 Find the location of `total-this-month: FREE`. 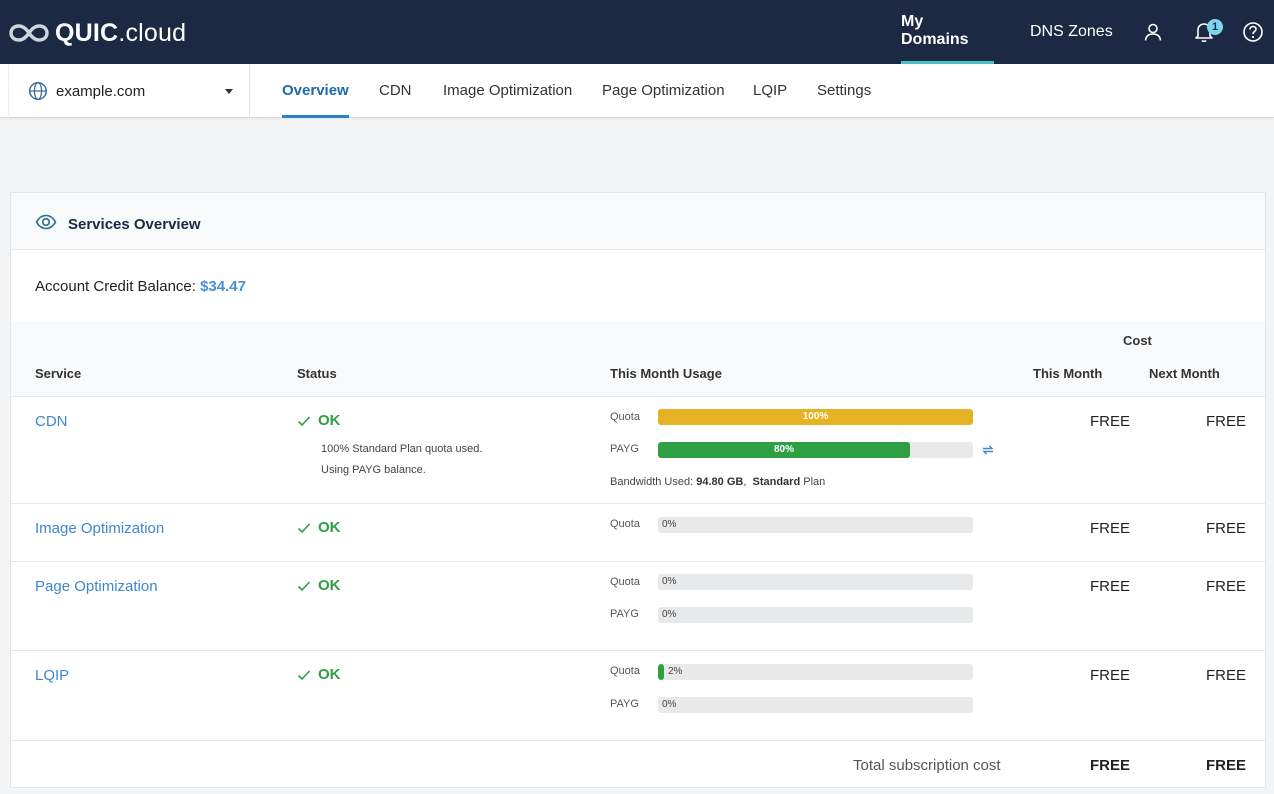

total-this-month: FREE is located at coordinates (1110, 765).